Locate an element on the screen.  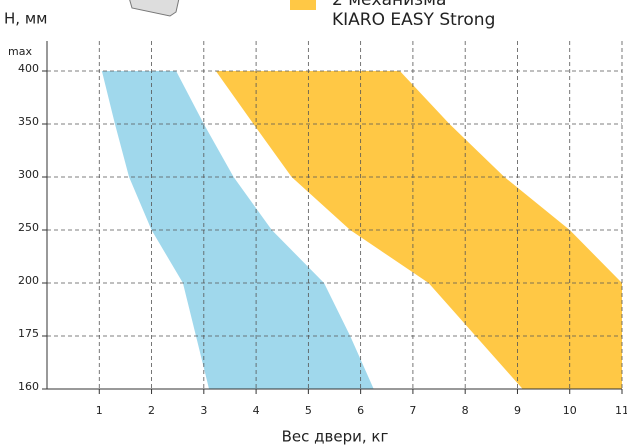
legend-swatch is located at coordinates (303, 5).